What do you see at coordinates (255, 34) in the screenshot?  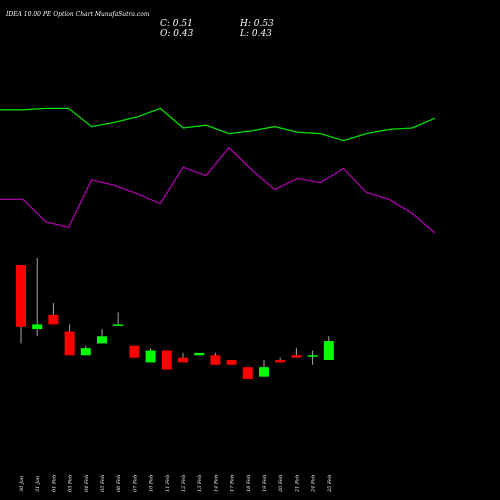 I see `low-text: L: 0.43` at bounding box center [255, 34].